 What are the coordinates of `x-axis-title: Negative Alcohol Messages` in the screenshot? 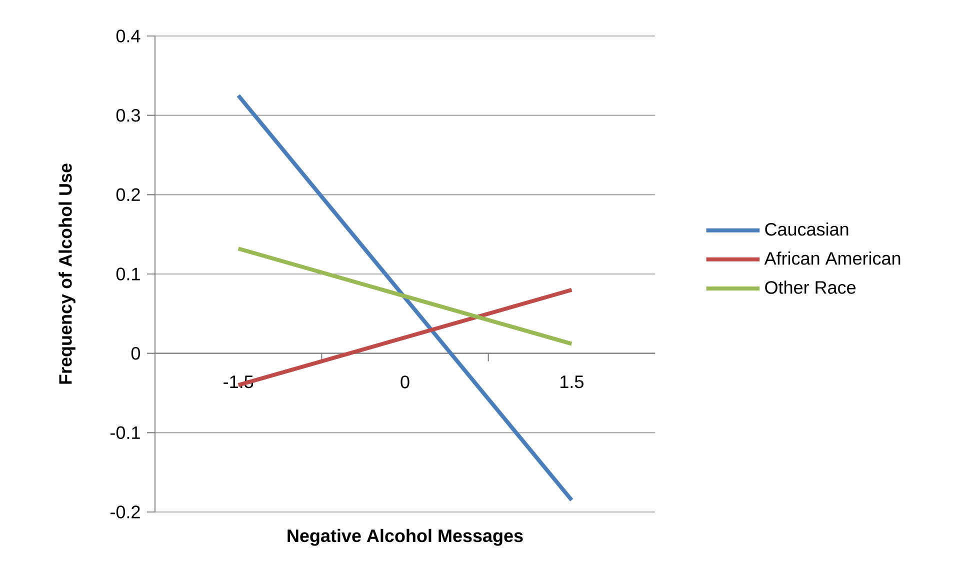 It's located at (405, 537).